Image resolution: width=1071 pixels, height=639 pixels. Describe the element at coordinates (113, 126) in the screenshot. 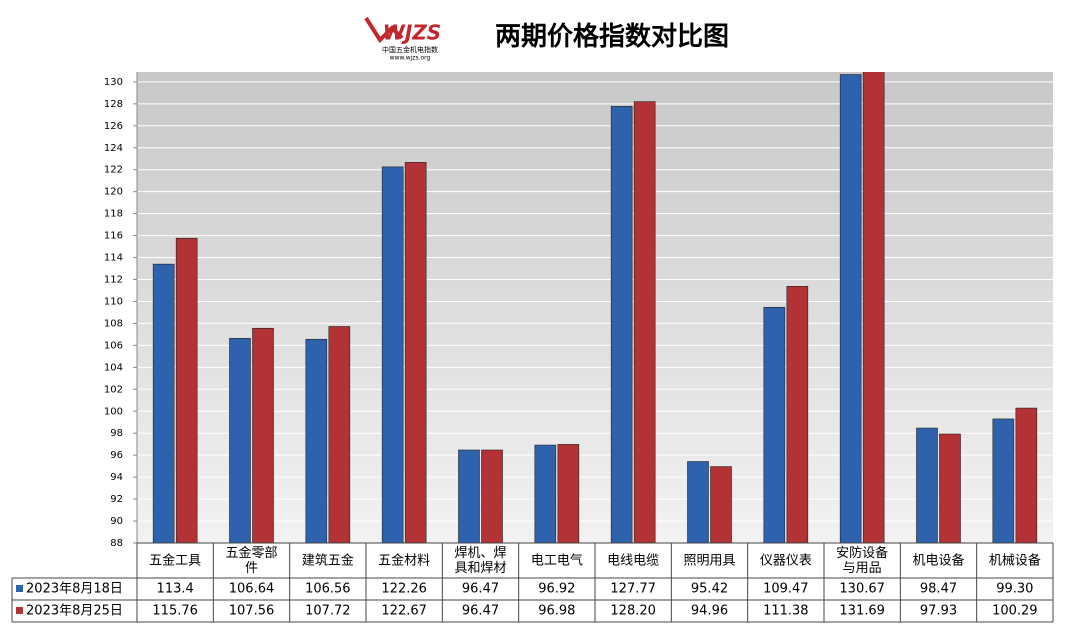

I see `y-tick-label: 126` at that location.